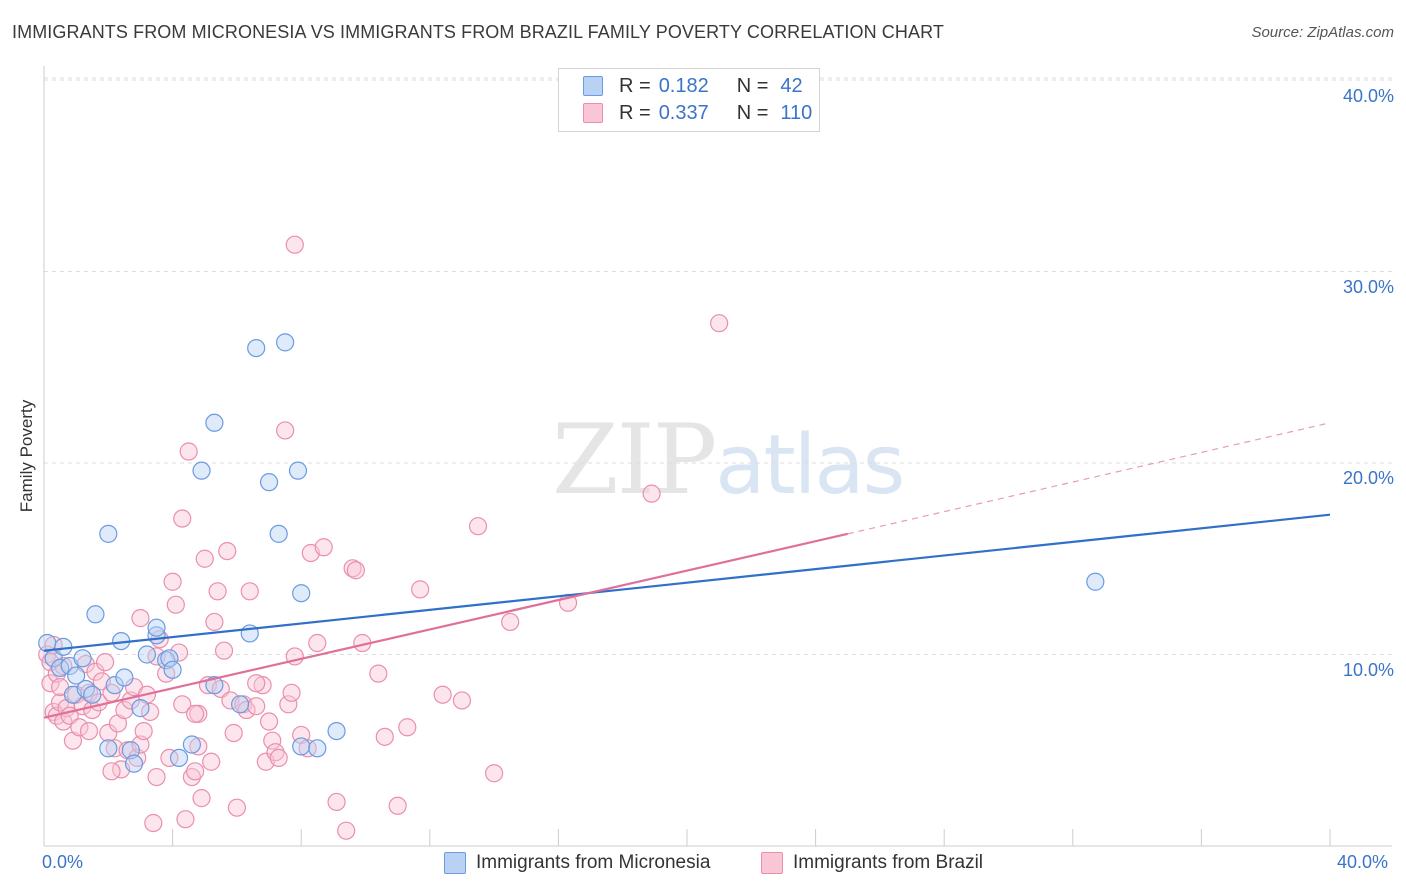  I want to click on brazil-trend-extension, so click(1089, 478).